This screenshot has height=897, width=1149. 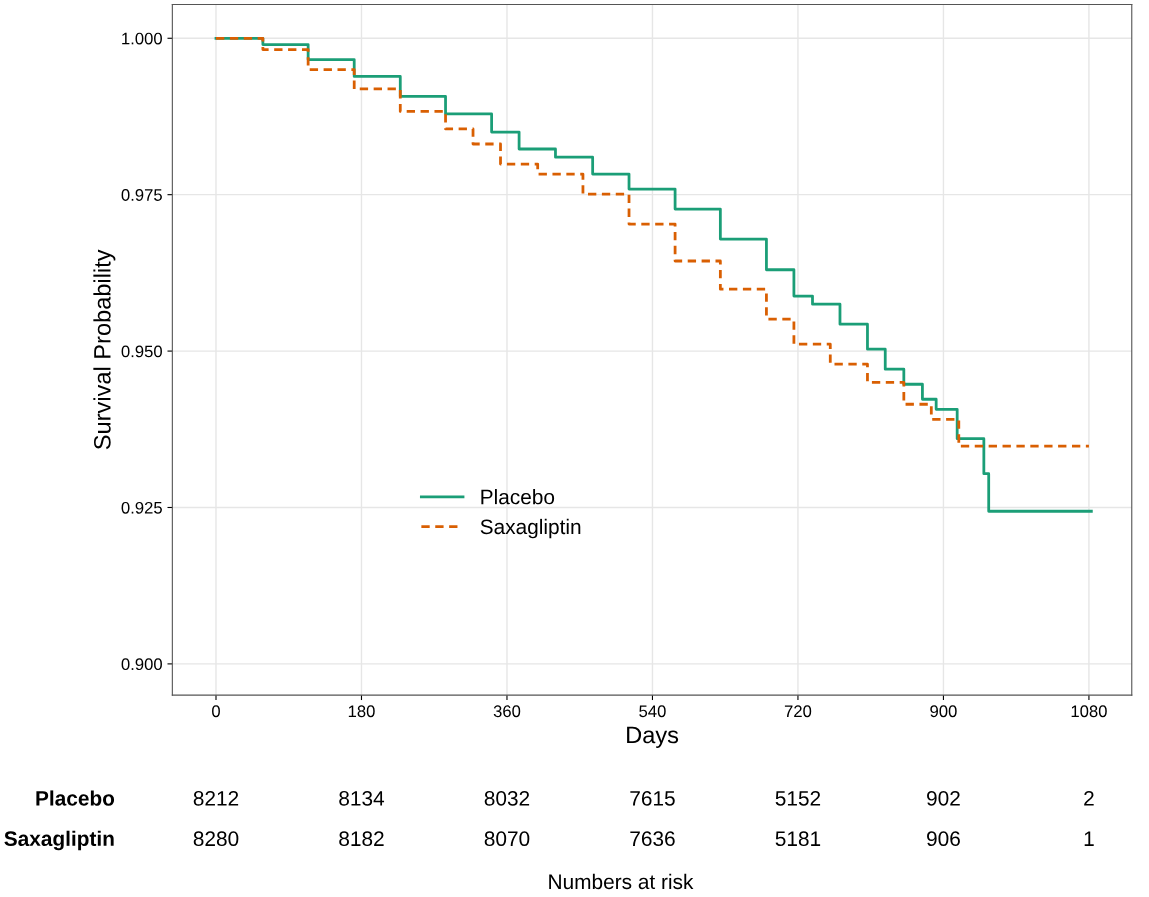 I want to click on text: 5152, so click(x=798, y=798).